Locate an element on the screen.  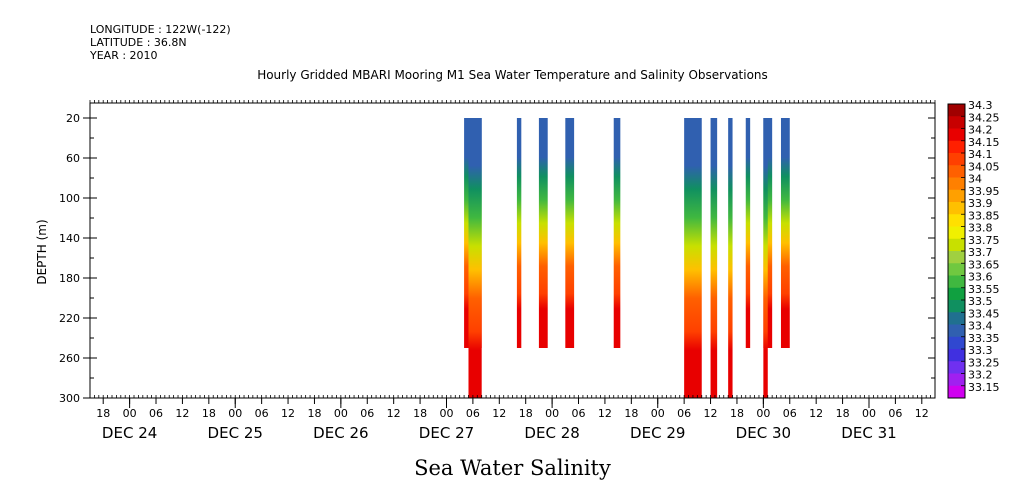
variable-label: Sea Water Salinity is located at coordinates (512, 468).